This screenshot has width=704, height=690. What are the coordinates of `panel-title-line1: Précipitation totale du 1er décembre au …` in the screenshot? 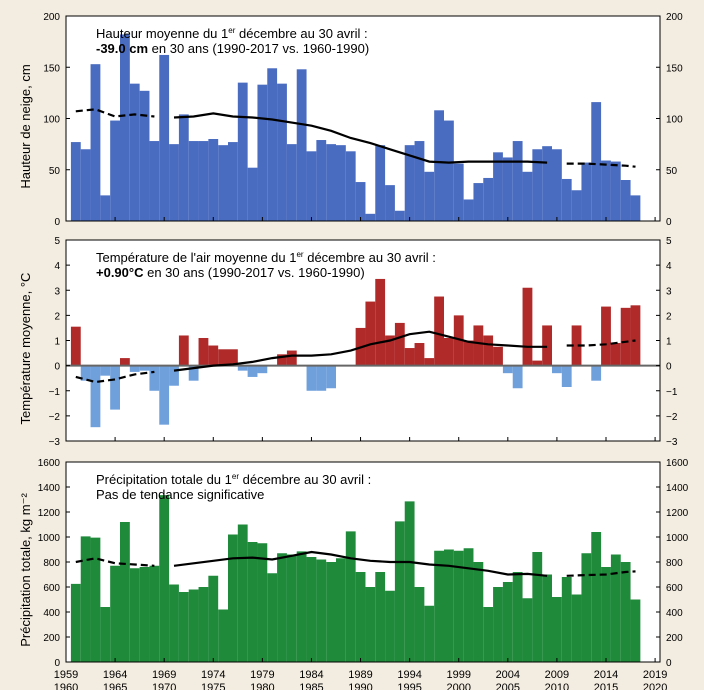 It's located at (233, 479).